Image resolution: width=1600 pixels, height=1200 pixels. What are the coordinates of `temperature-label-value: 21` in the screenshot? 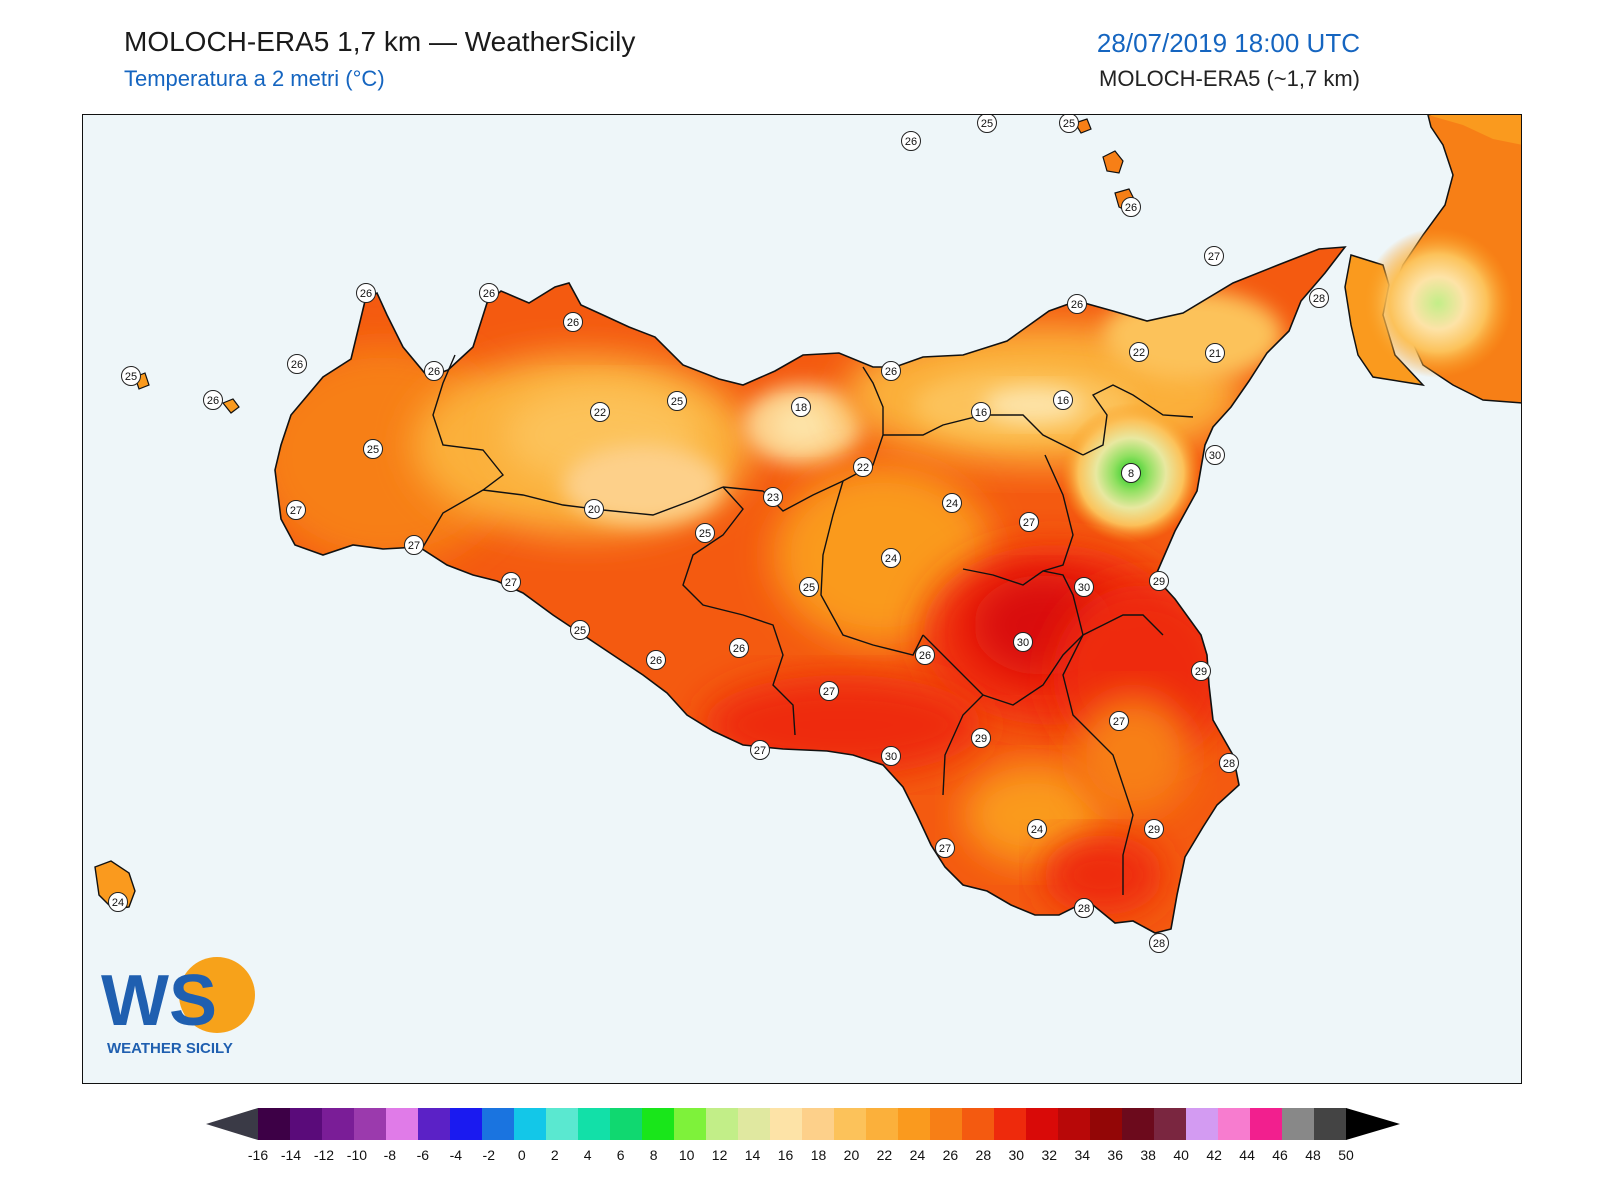 It's located at (1215, 354).